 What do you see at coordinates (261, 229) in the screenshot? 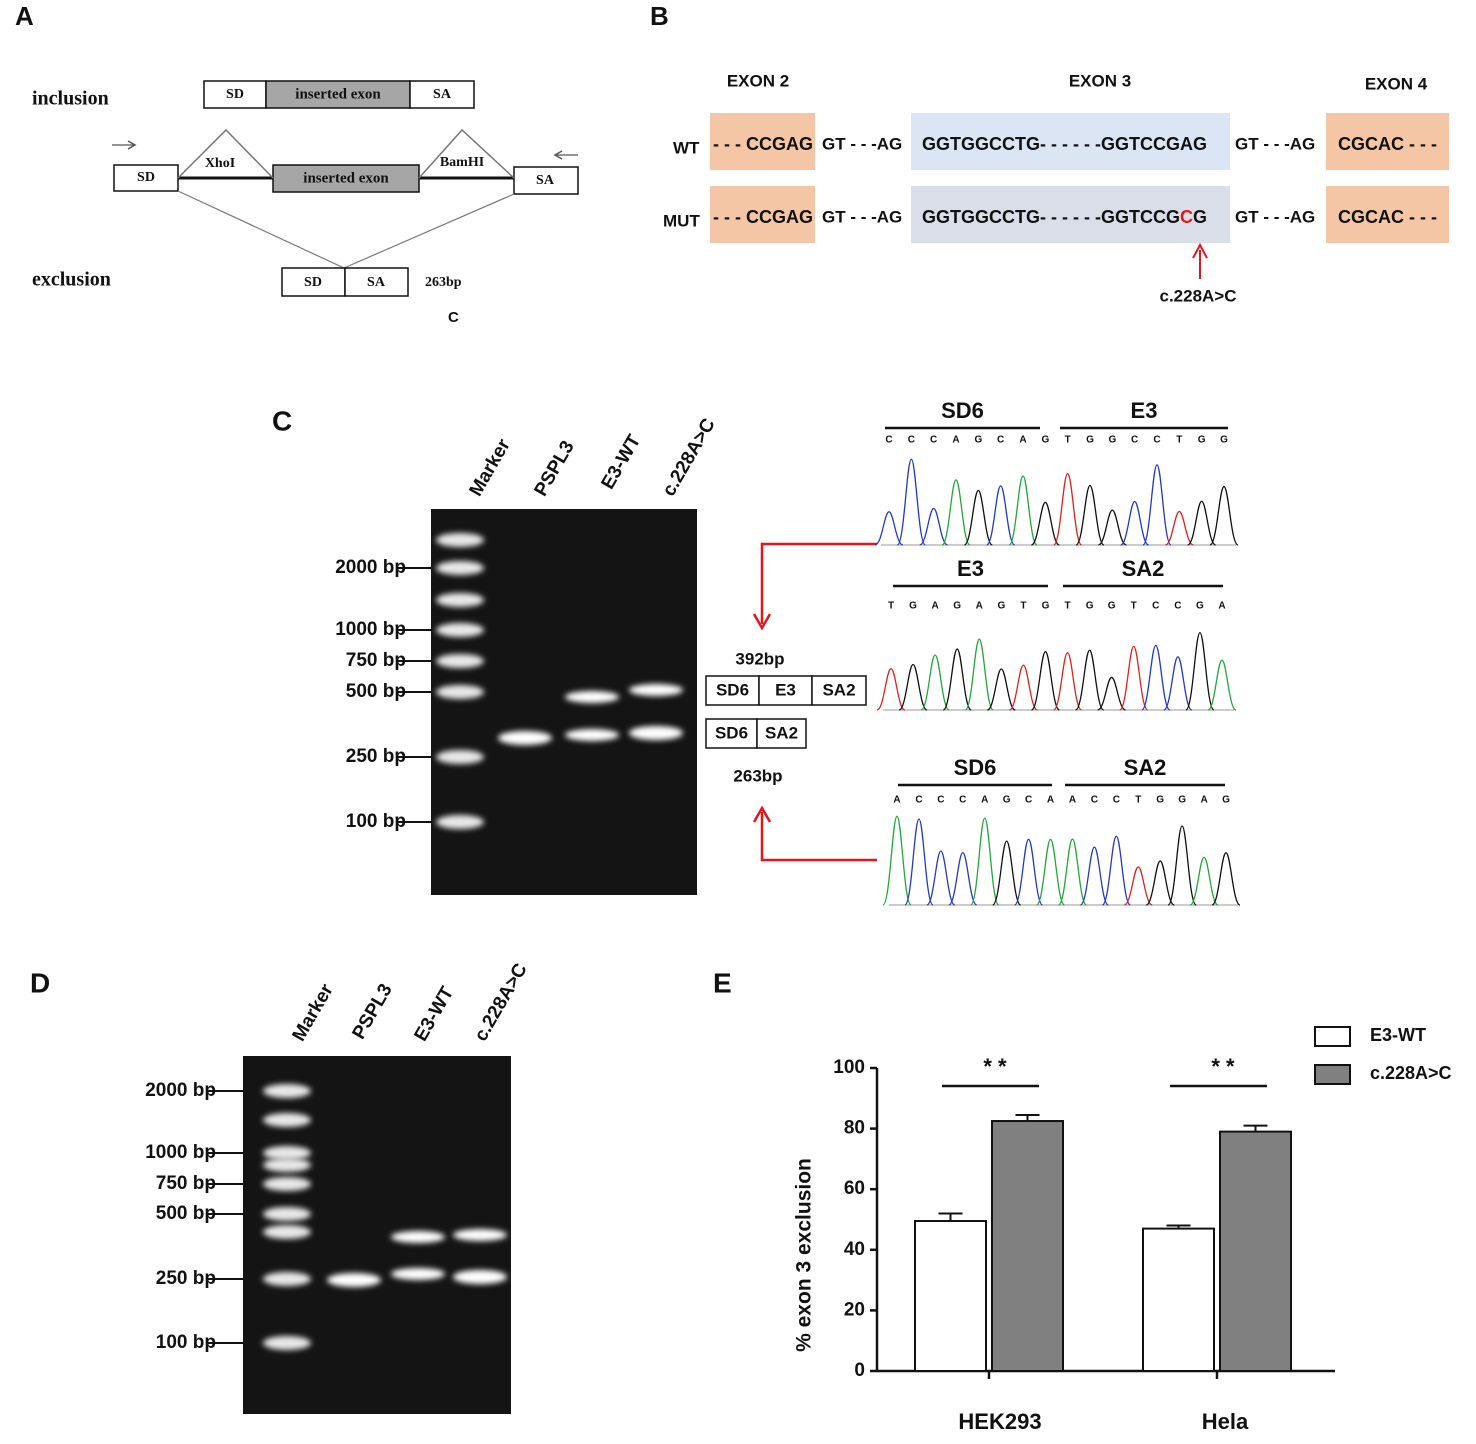
I see `splice-line` at bounding box center [261, 229].